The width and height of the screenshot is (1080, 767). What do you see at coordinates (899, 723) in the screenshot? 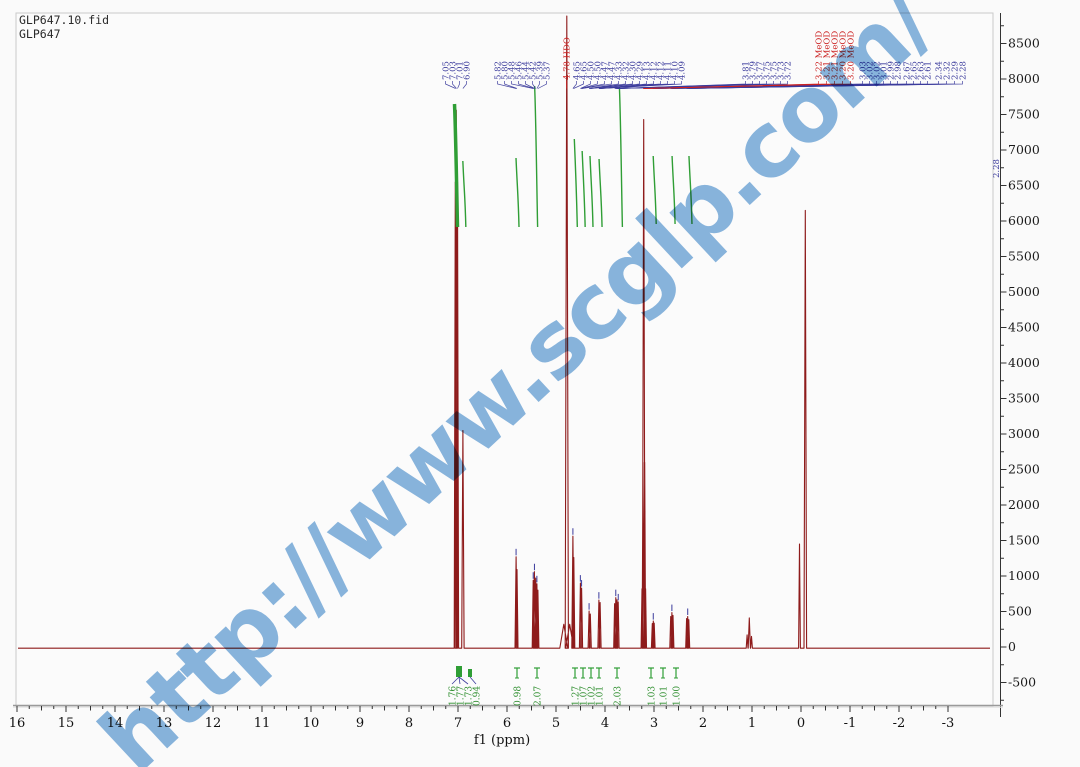
I see `x-axis-tick-label: -2` at bounding box center [899, 723].